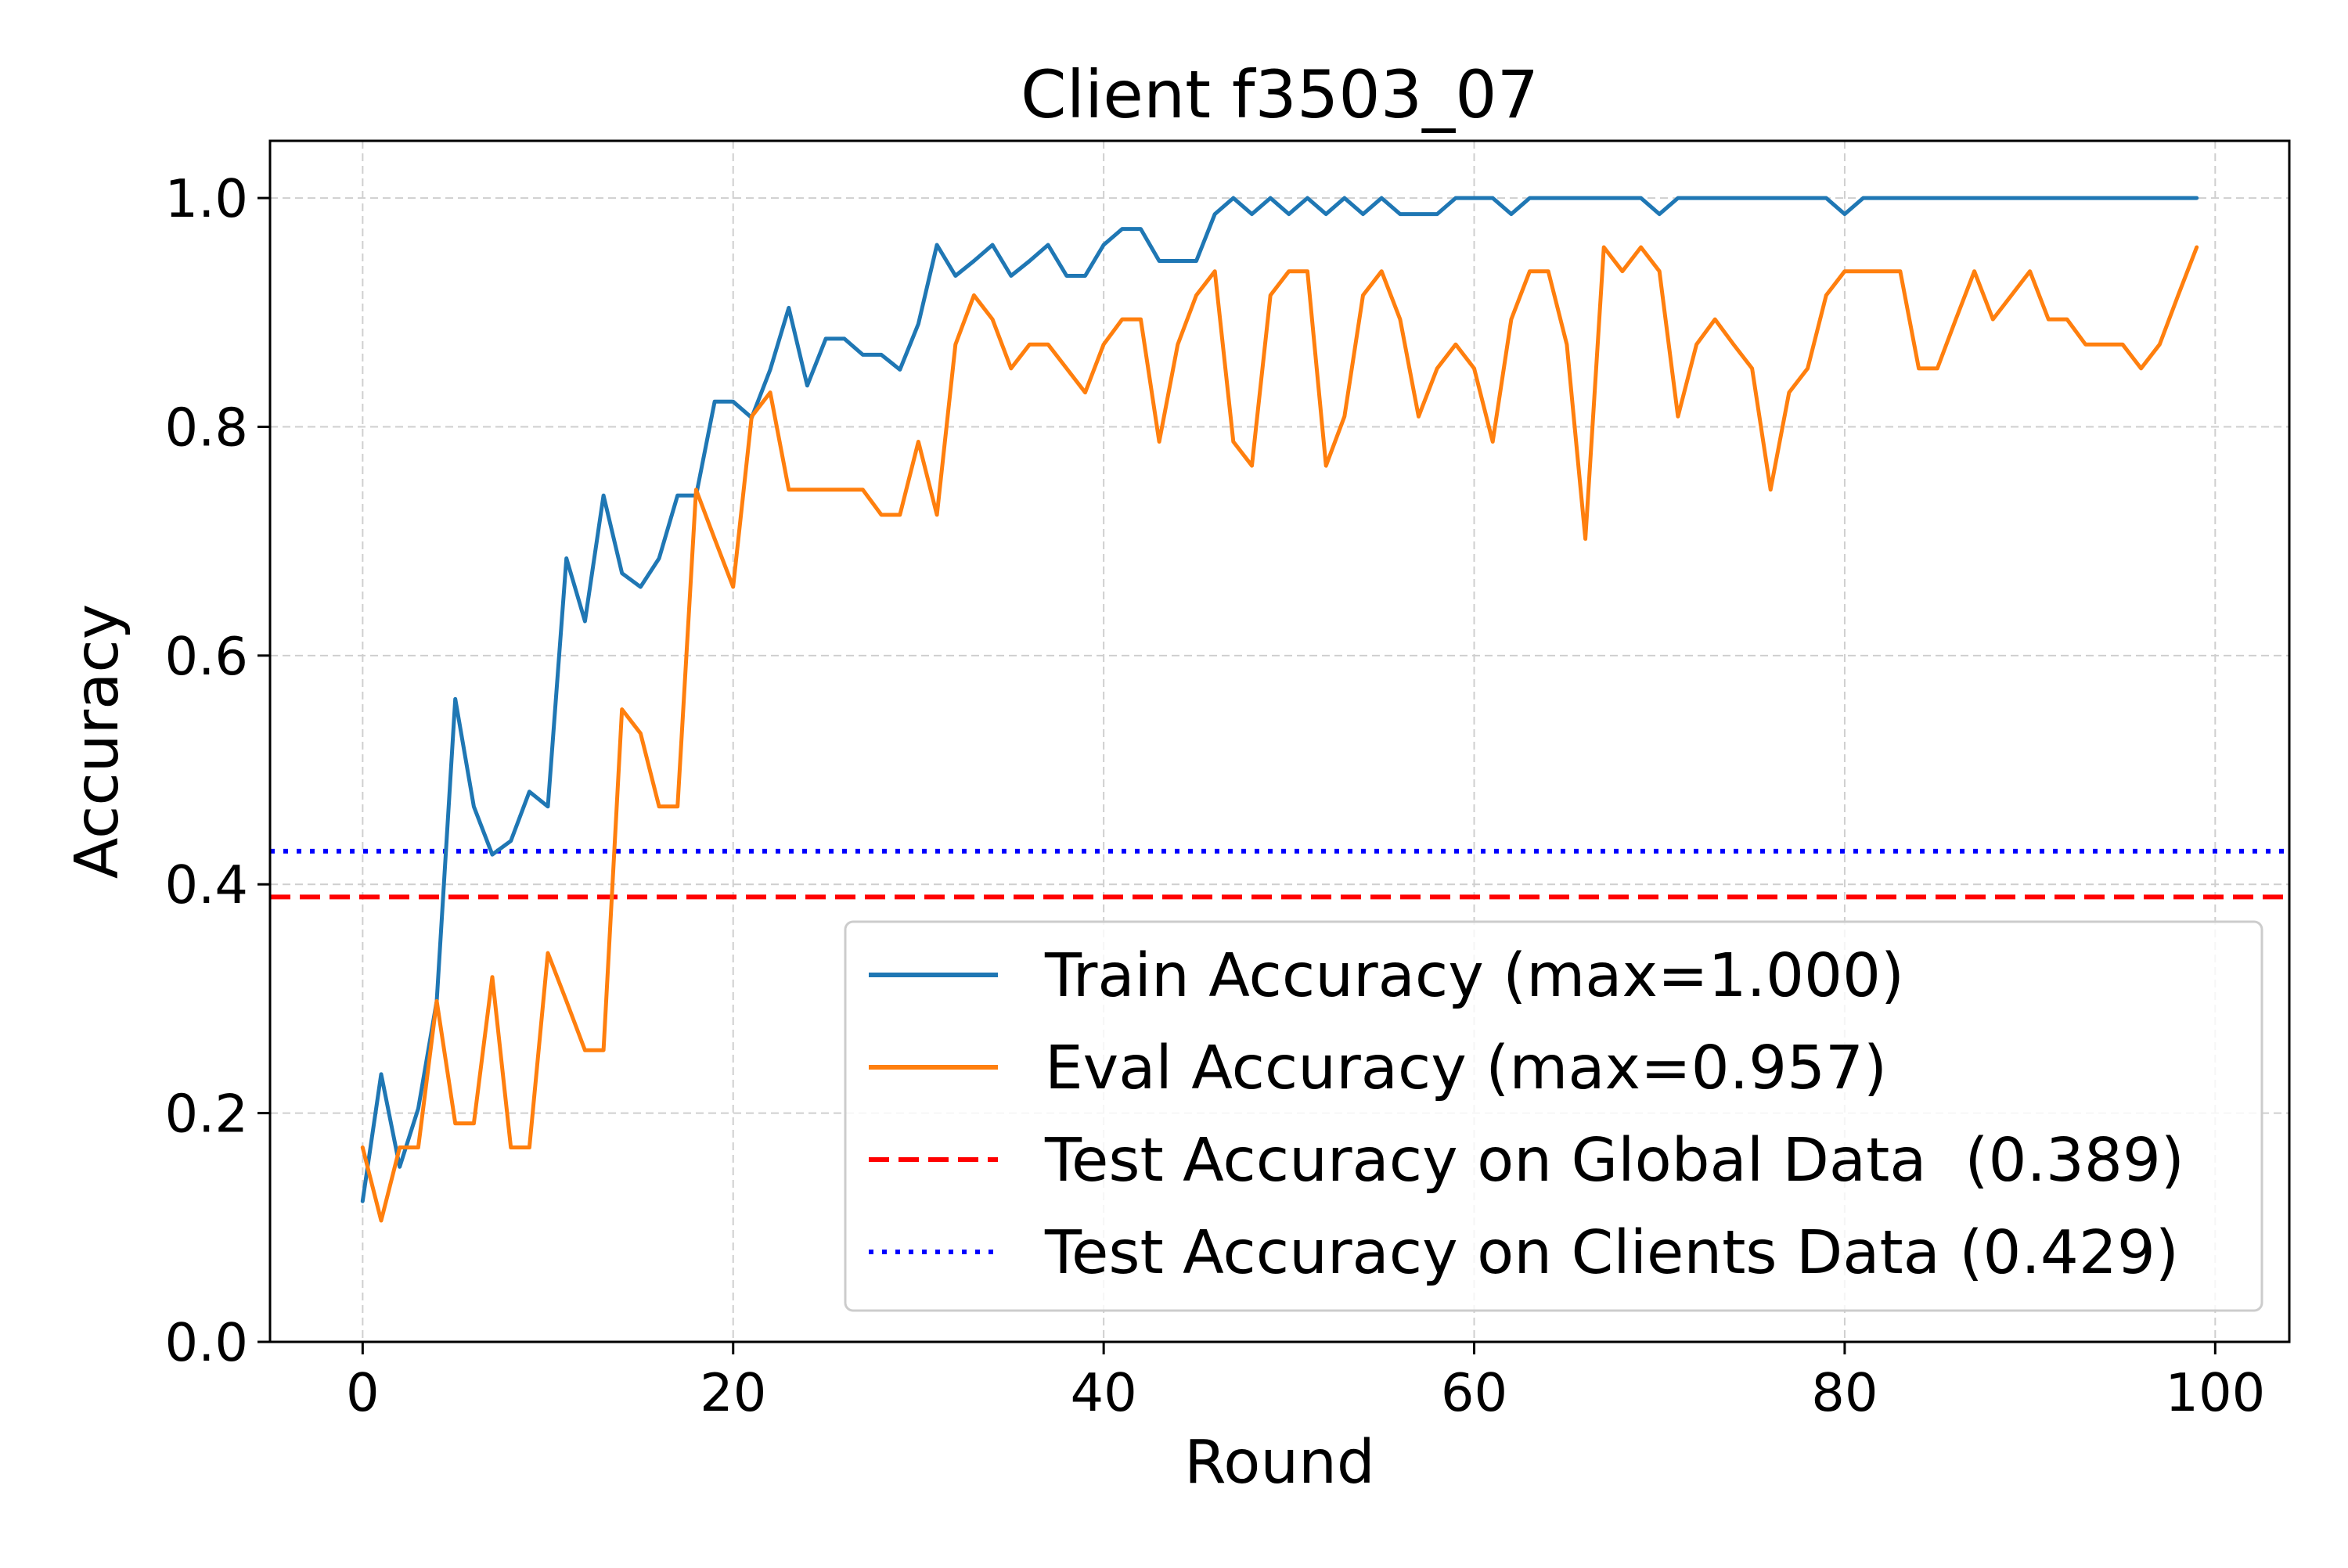  I want to click on x-tick-label: 100, so click(2215, 1393).